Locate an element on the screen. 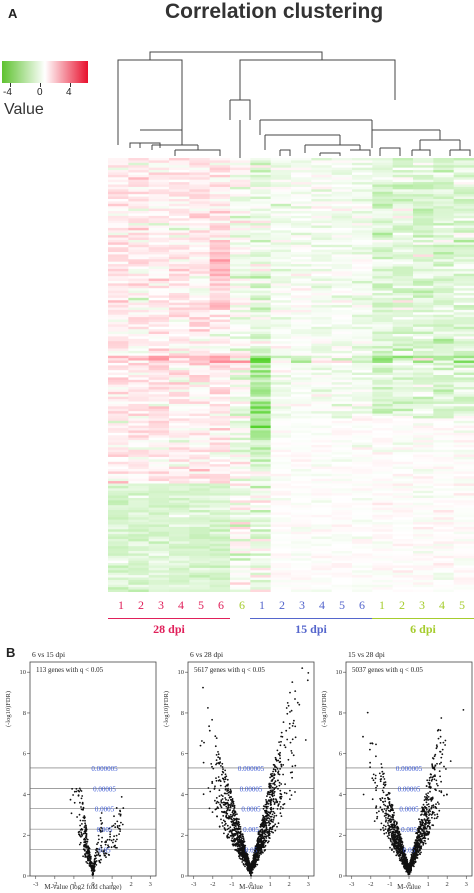 This screenshot has width=474, height=893. legend-tick: 4 is located at coordinates (69, 92).